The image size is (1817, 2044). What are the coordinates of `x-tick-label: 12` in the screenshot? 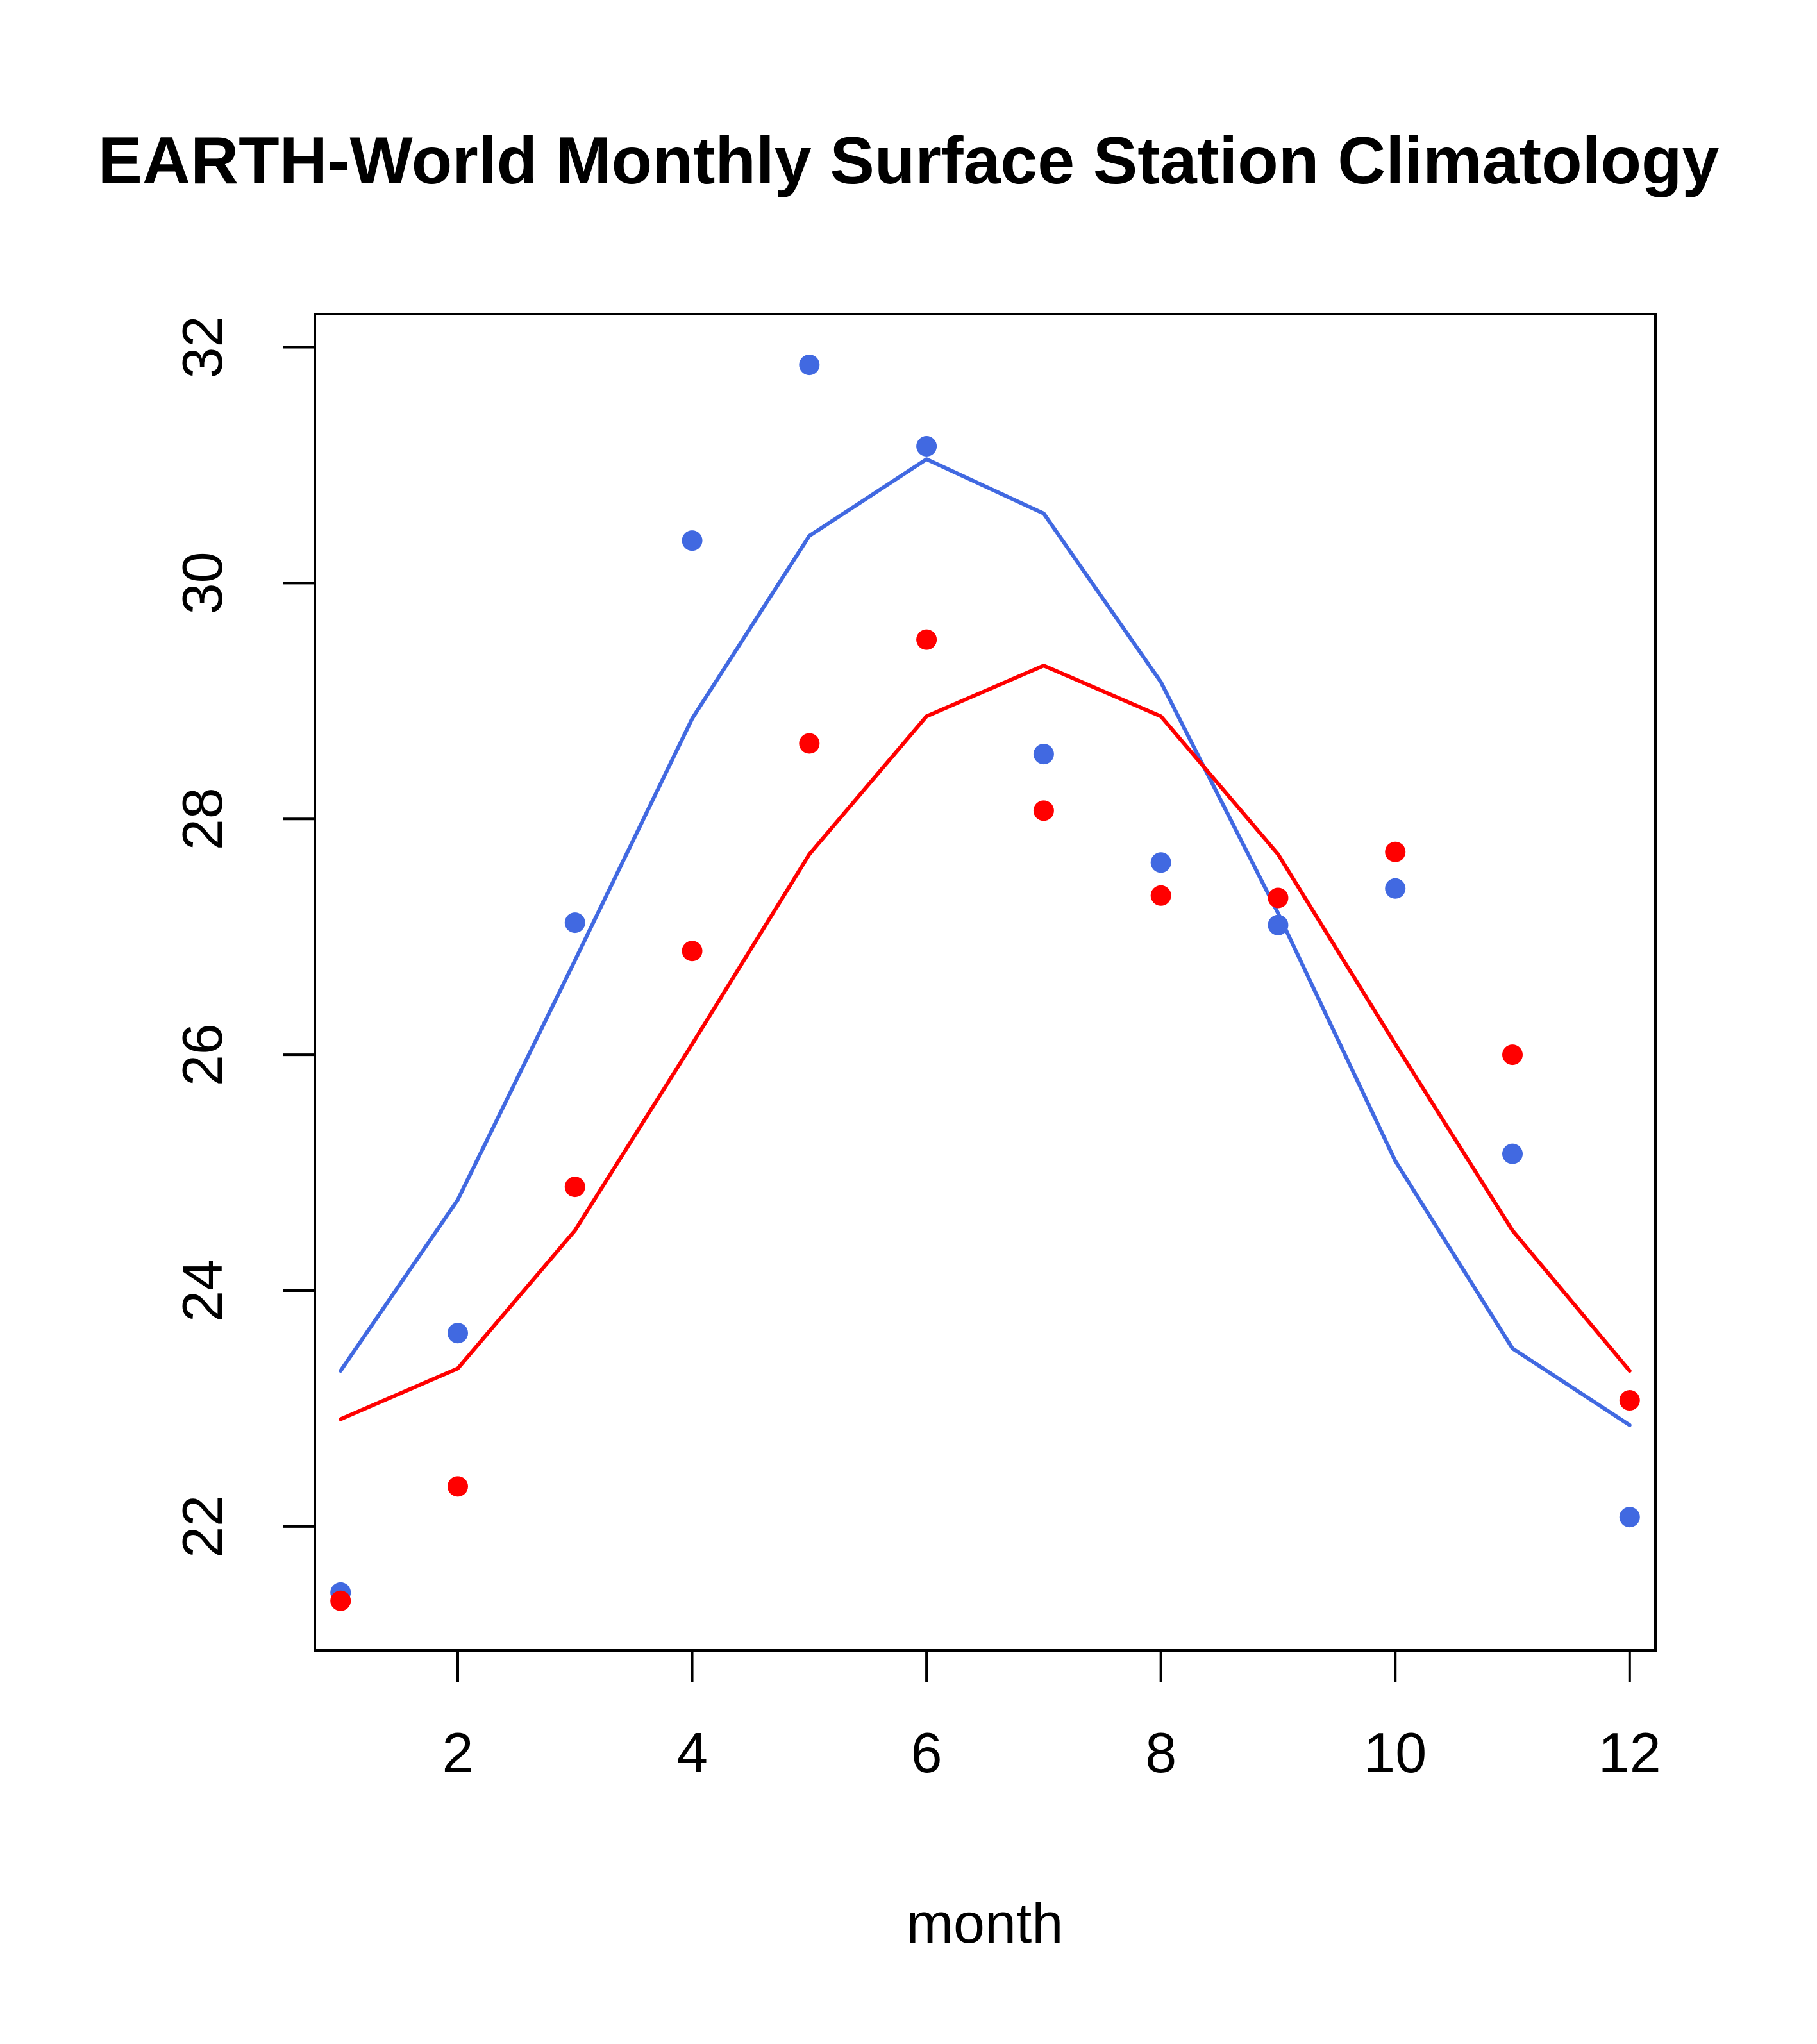 It's located at (1629, 1753).